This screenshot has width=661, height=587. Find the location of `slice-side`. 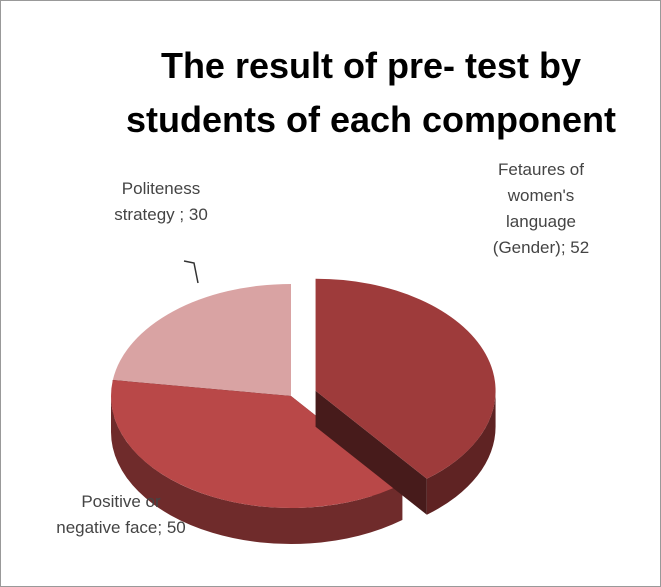

slice-side is located at coordinates (371, 452).